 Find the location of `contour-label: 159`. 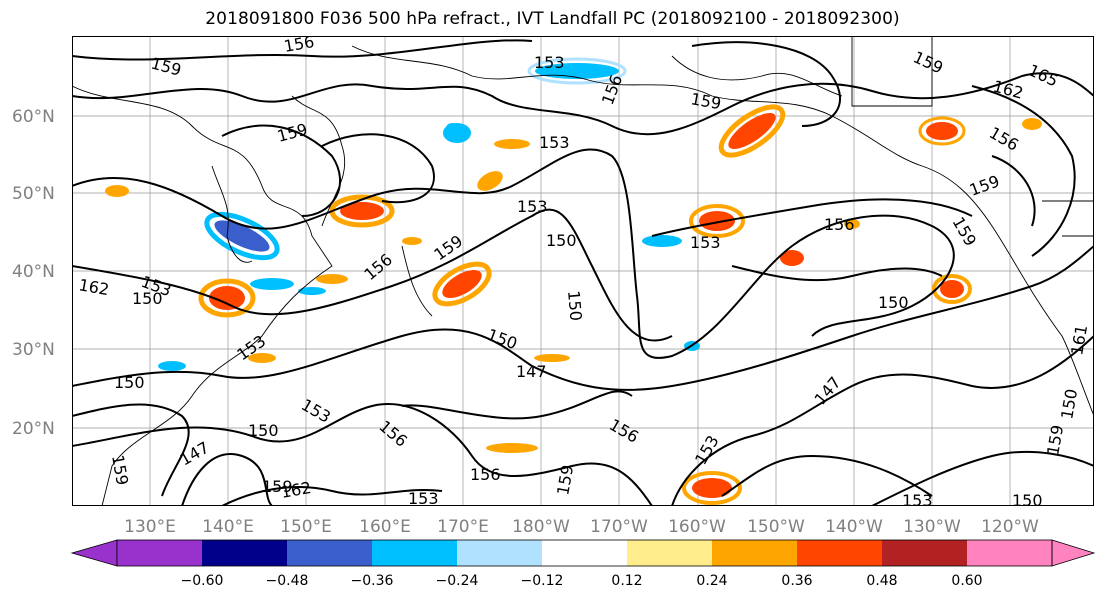

contour-label: 159 is located at coordinates (277, 486).